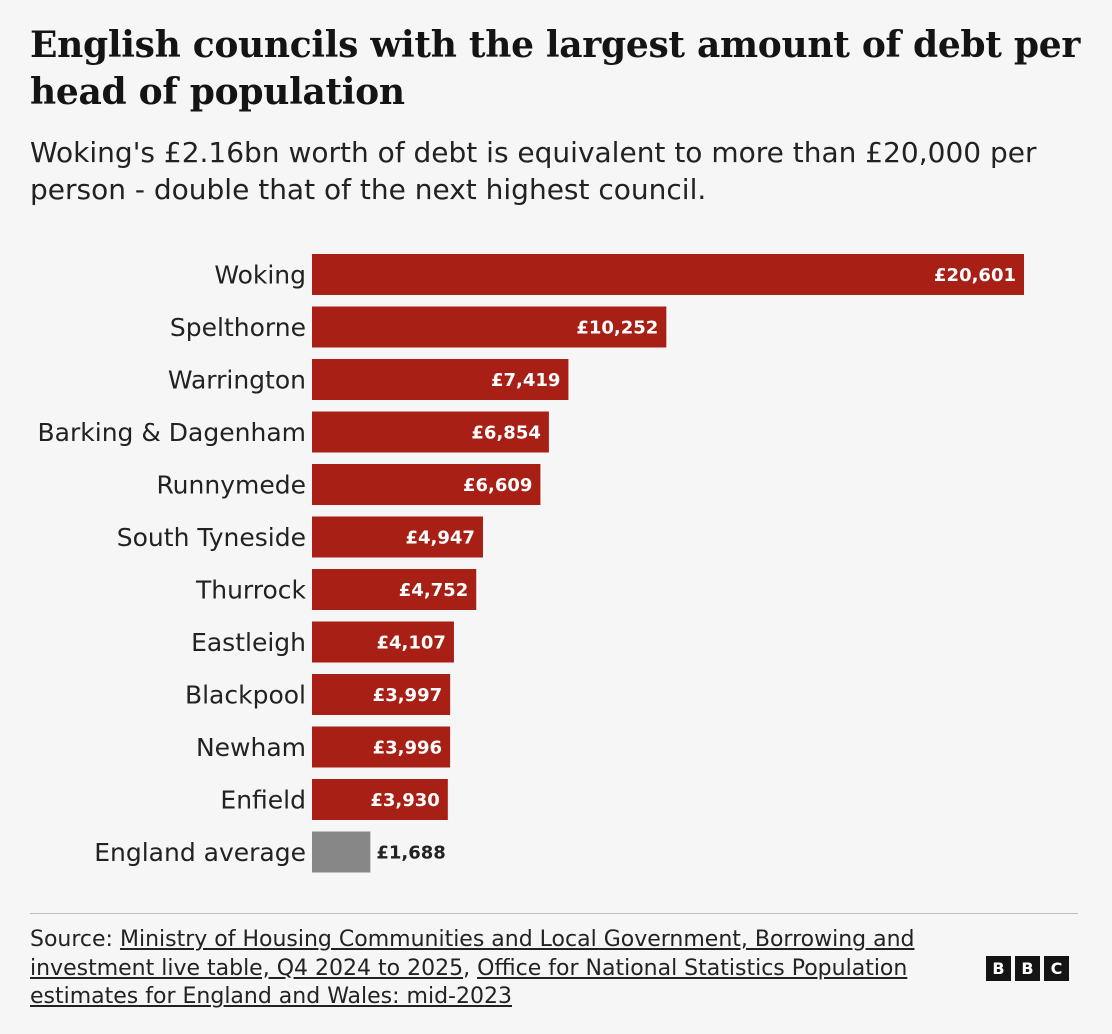  Describe the element at coordinates (440, 379) in the screenshot. I see `bar-warrington` at that location.